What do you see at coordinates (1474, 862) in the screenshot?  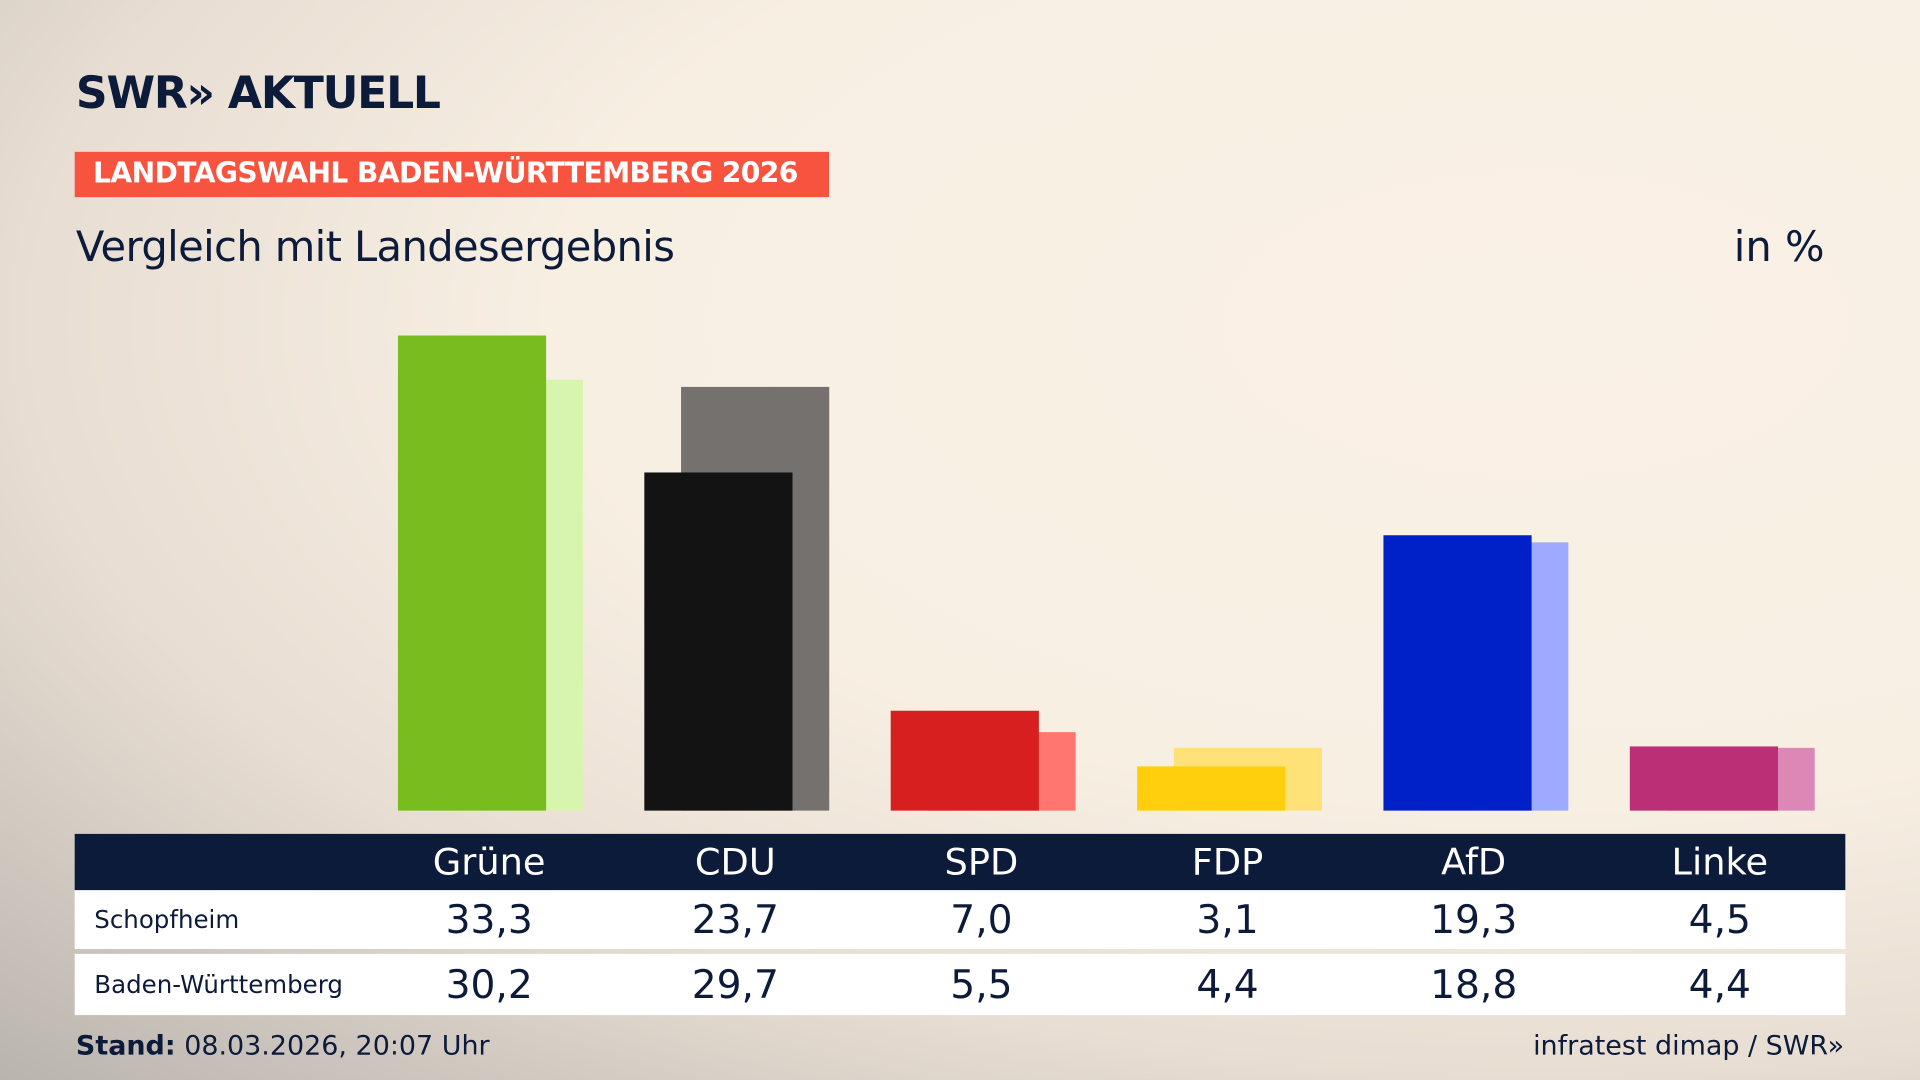 I see `party-header: AfD` at bounding box center [1474, 862].